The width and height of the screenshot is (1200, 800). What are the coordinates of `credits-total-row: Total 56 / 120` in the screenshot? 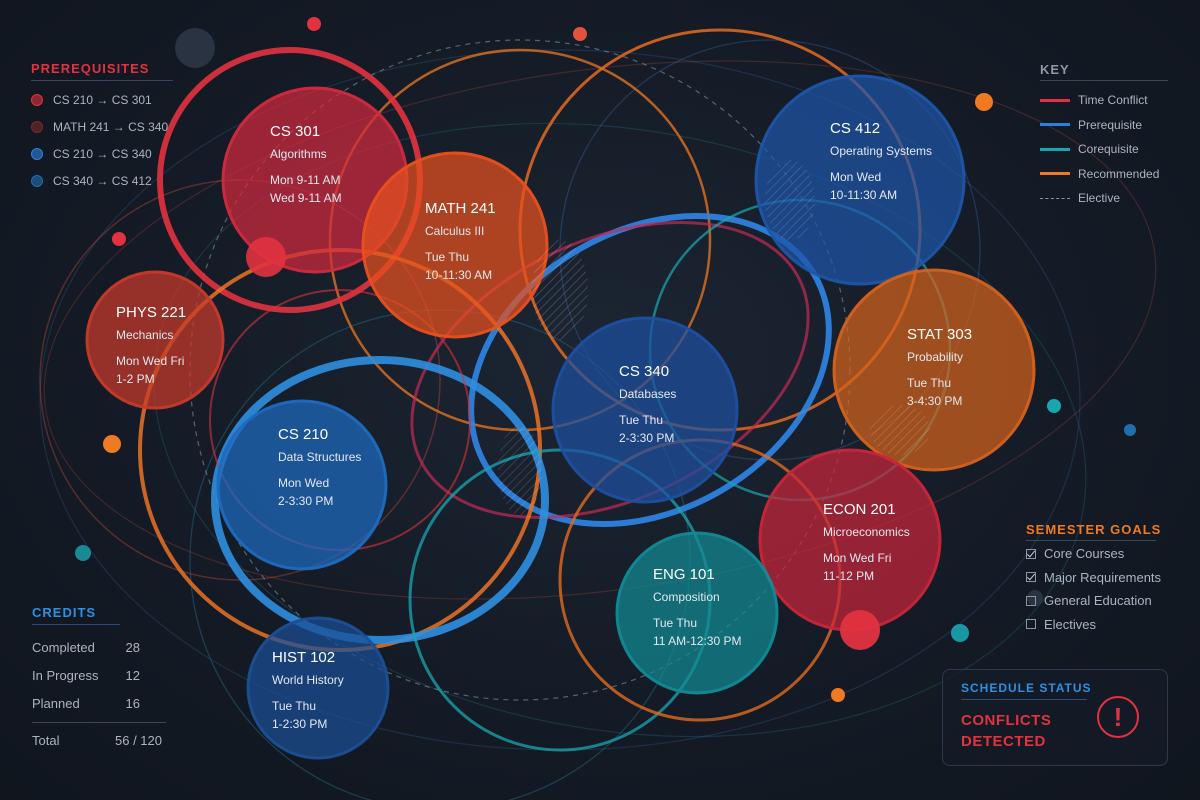 It's located at (97, 740).